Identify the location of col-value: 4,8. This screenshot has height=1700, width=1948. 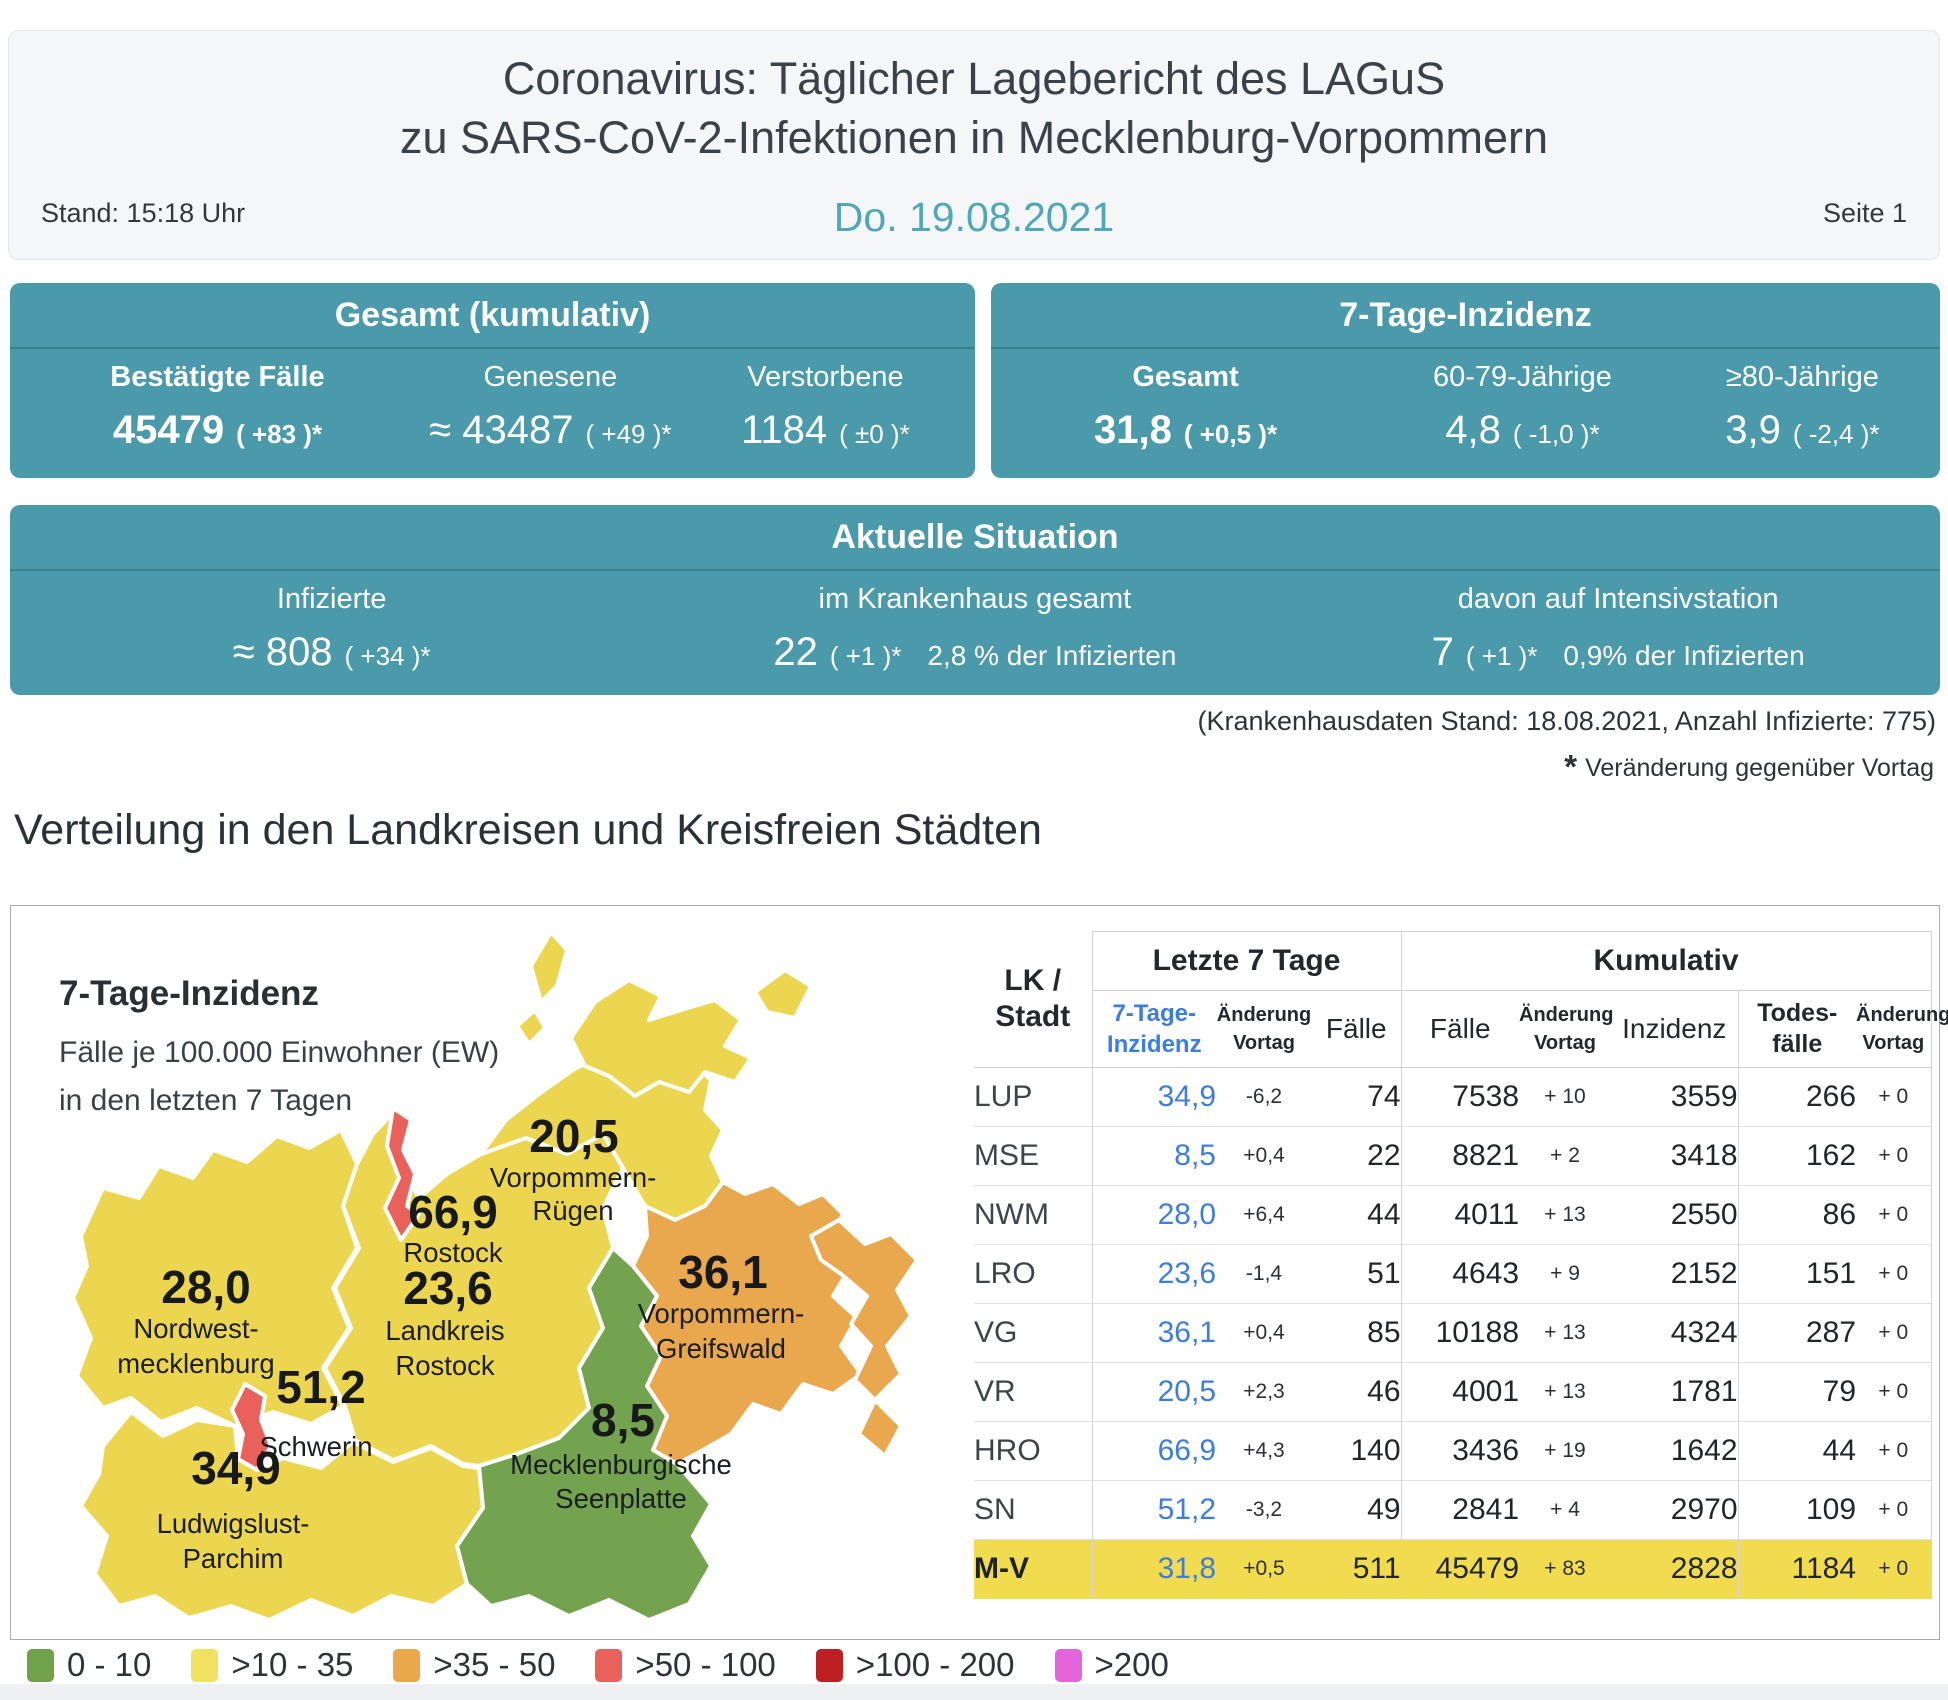
(1473, 430).